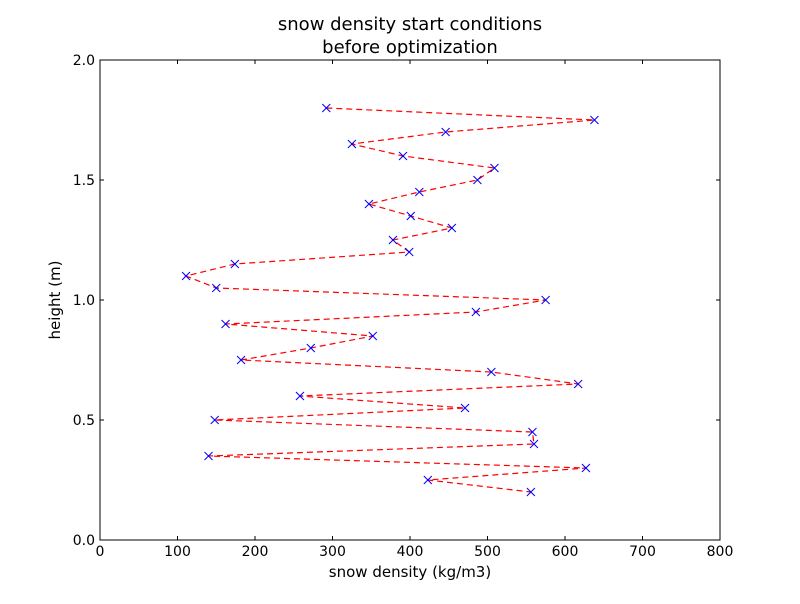 This screenshot has height=604, width=800. I want to click on y-tick-label: 1.0, so click(84, 301).